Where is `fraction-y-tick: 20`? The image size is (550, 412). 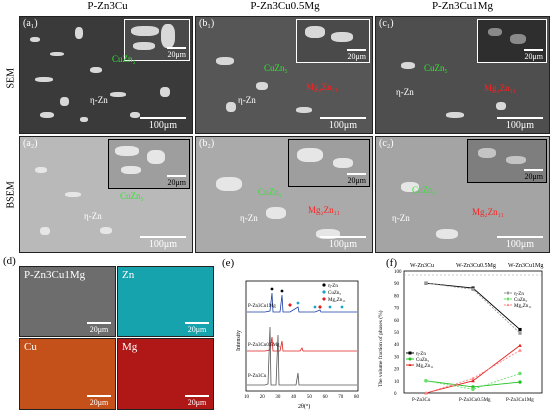
fraction-y-tick: 20 is located at coordinates (397, 370).